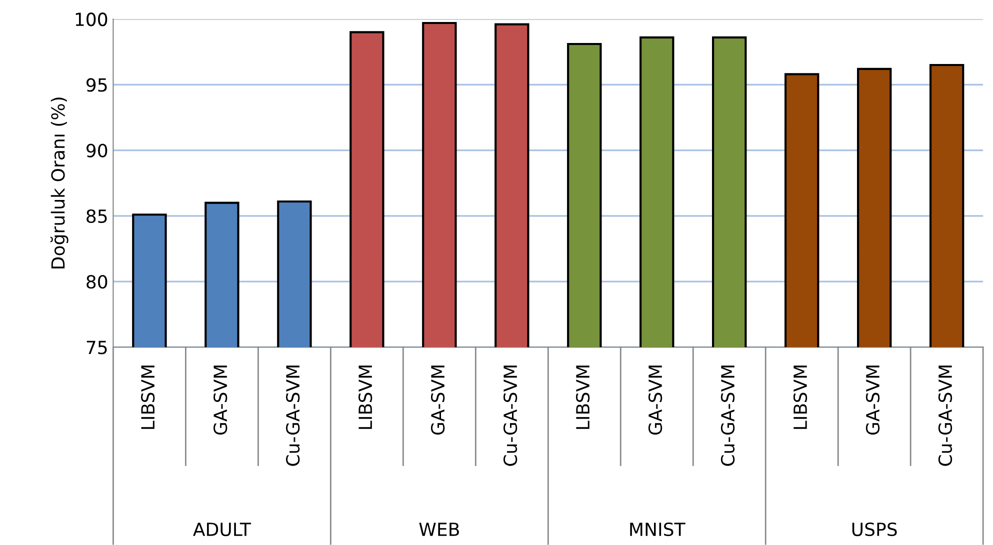 This screenshot has width=993, height=545. What do you see at coordinates (92, 19) in the screenshot?
I see `y-tick-label: 100` at bounding box center [92, 19].